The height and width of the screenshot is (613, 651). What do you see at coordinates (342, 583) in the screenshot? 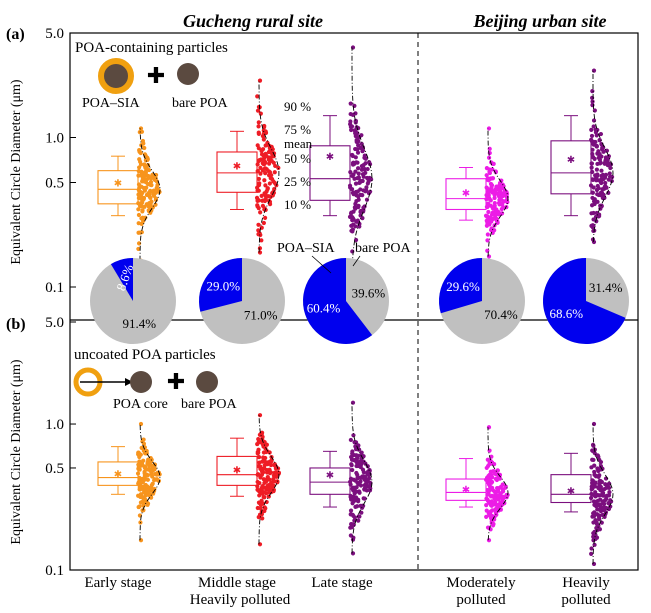
I see `x-label-late: Late stage` at bounding box center [342, 583].